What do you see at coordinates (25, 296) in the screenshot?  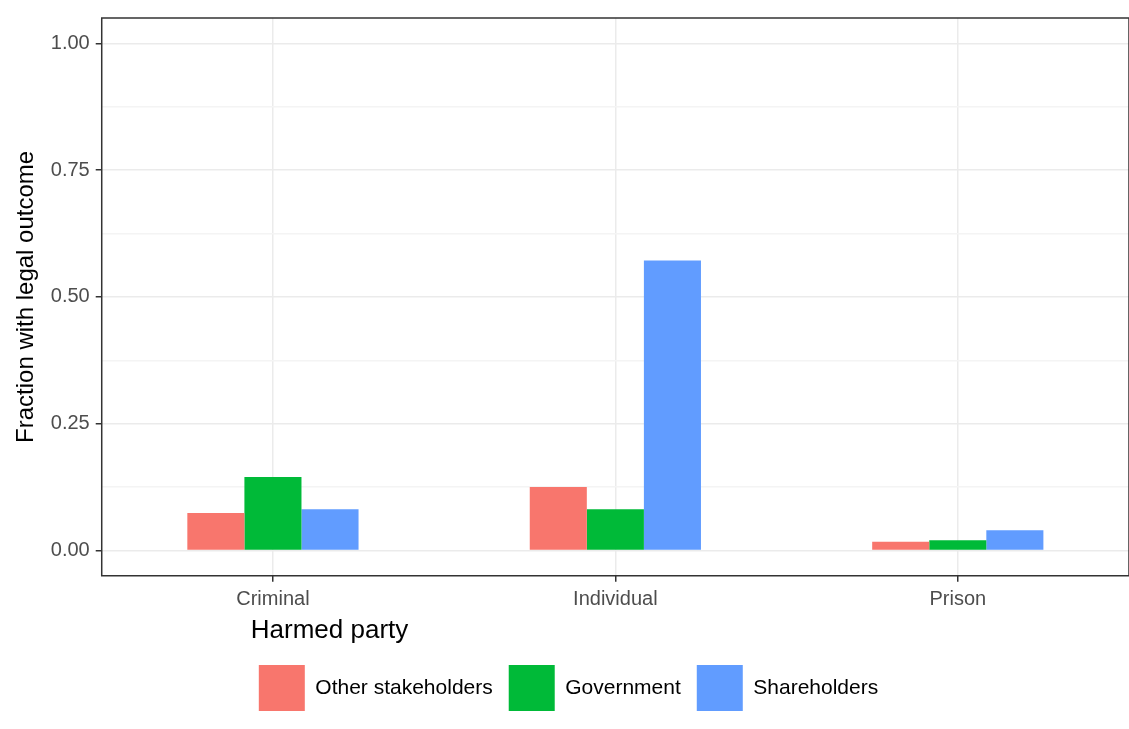 I see `y-axis-title: Fraction with legal outcome` at bounding box center [25, 296].